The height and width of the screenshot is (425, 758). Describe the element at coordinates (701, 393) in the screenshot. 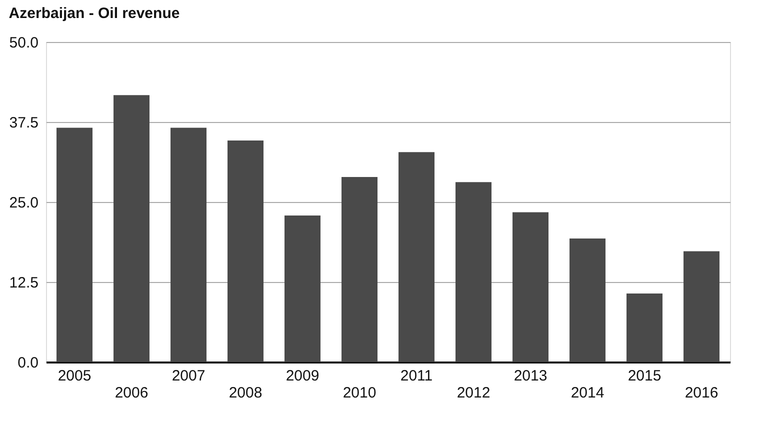

I see `x-tick-label: 2016` at that location.